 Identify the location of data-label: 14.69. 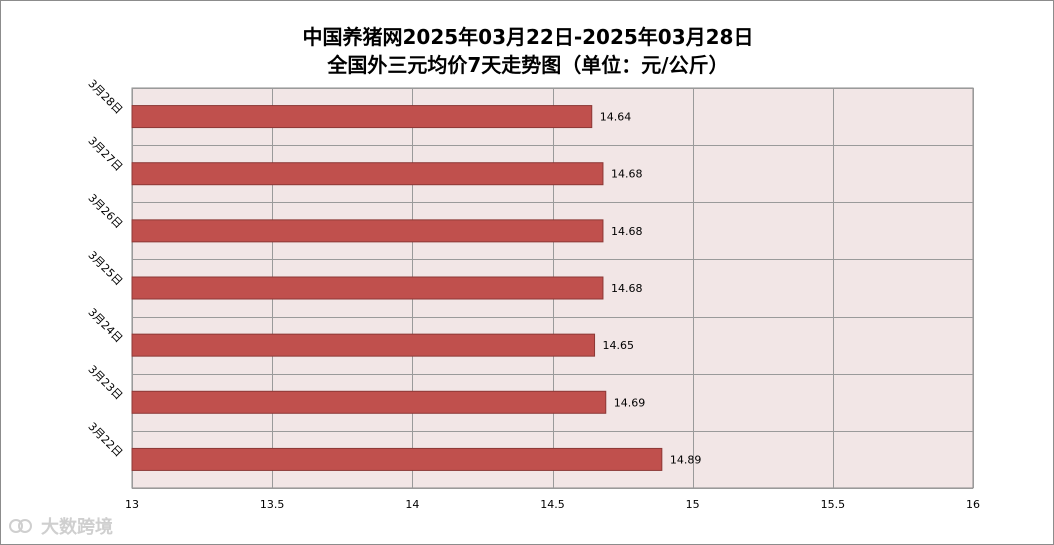
(630, 402).